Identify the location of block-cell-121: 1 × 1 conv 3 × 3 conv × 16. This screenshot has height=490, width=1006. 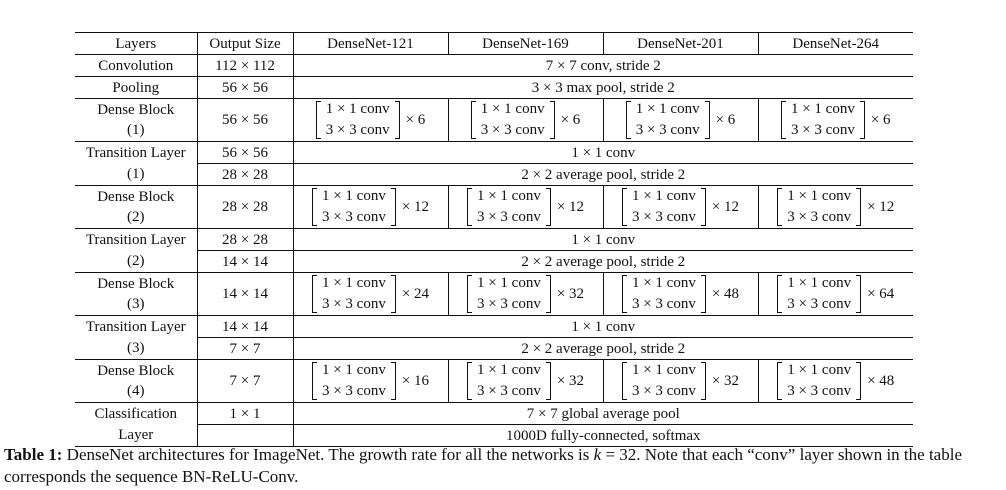
(371, 381).